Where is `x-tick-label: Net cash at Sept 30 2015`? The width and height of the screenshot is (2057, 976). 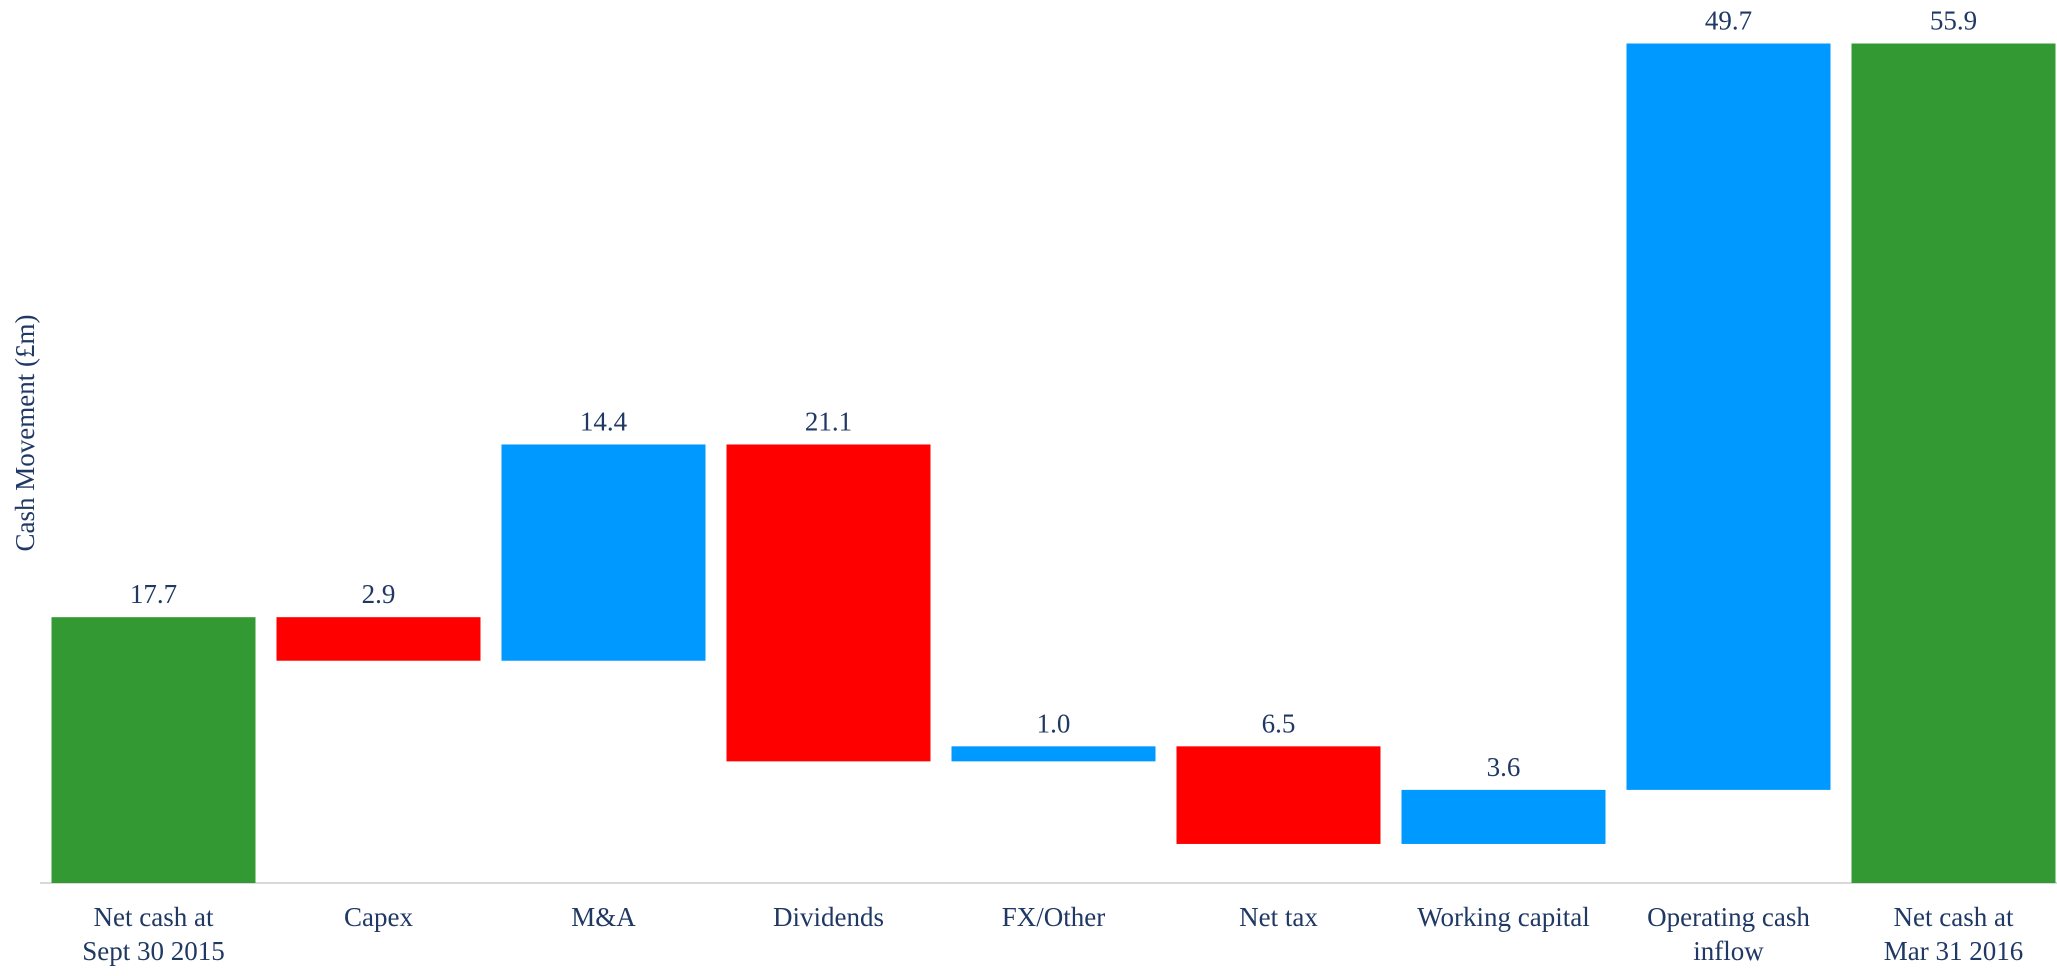 x-tick-label: Net cash at Sept 30 2015 is located at coordinates (153, 934).